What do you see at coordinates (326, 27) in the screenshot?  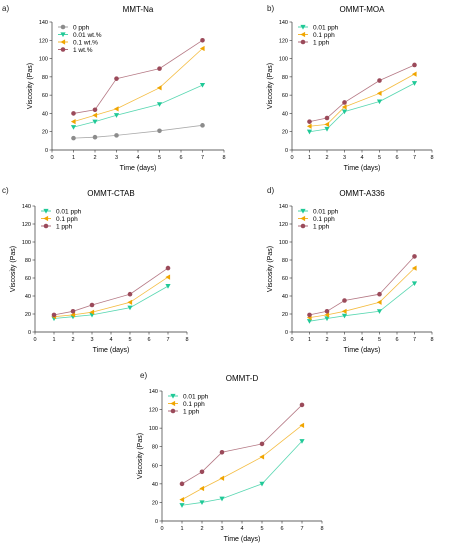 I see `legend-entry: 0.01 pph` at bounding box center [326, 27].